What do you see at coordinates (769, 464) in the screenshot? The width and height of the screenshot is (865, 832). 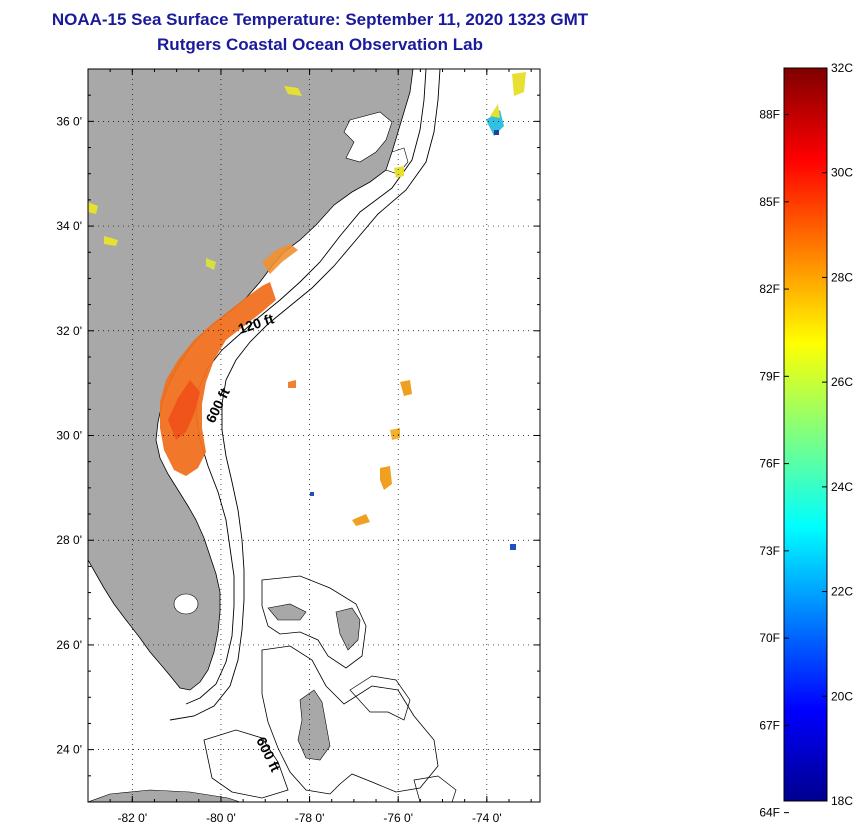 I see `colorbar-fahrenheit-label: 76F` at bounding box center [769, 464].